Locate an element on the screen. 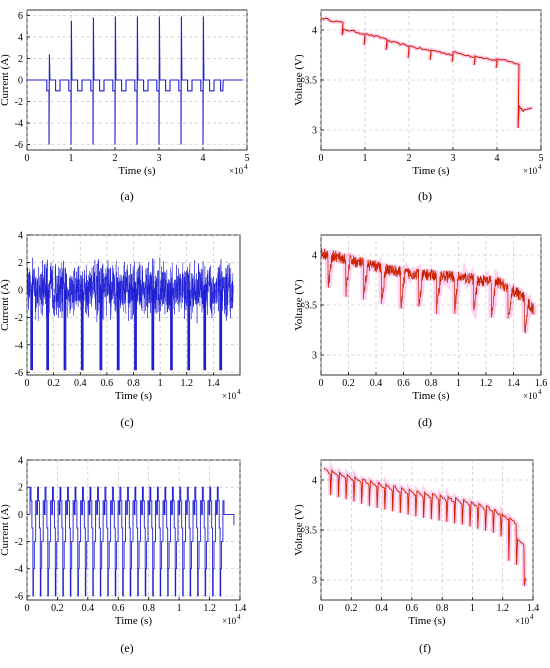 This screenshot has width=550, height=668. x-tick-label: 4 is located at coordinates (497, 158).